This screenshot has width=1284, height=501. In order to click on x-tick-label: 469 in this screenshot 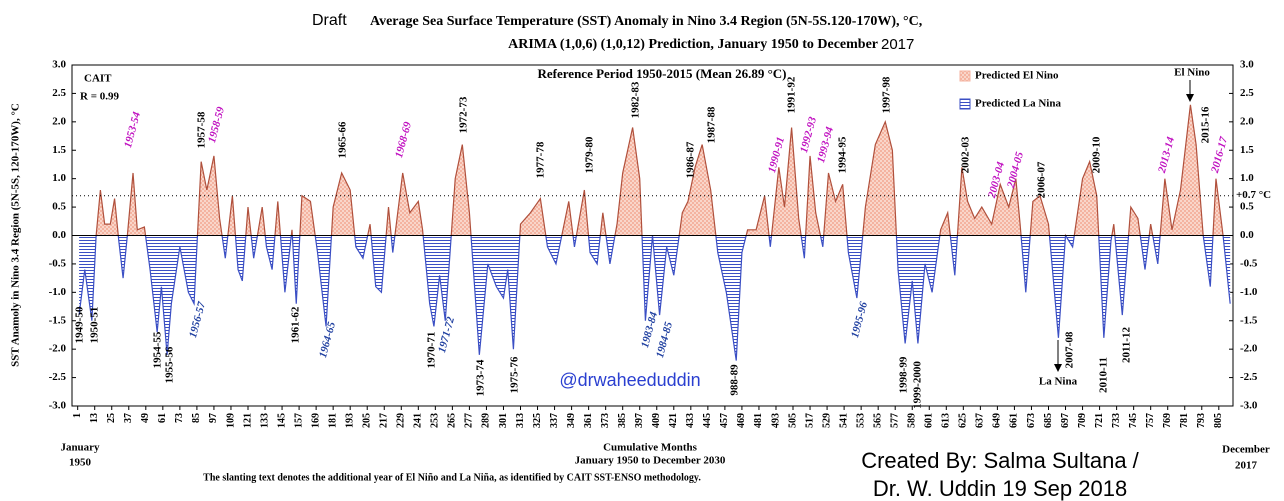, I will do `click(741, 420)`.